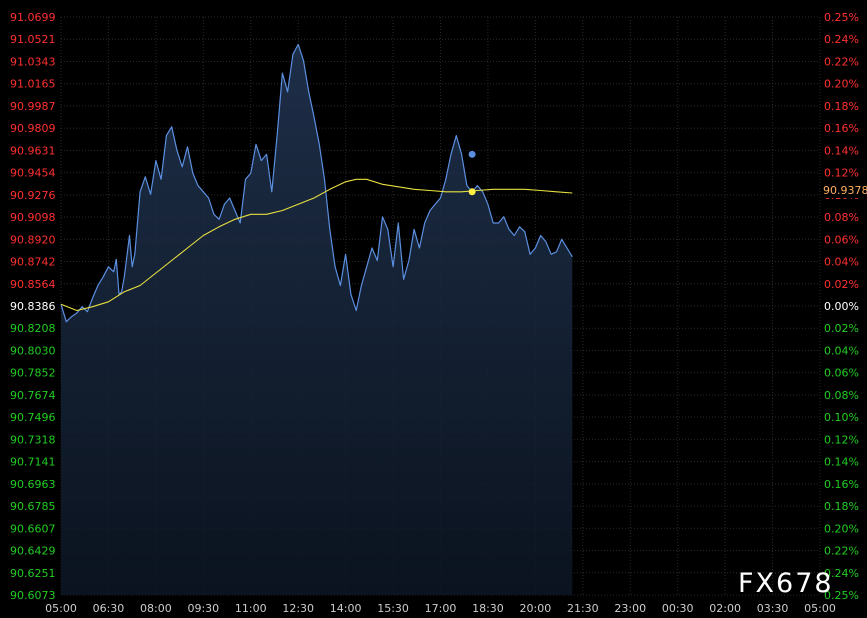  Describe the element at coordinates (33, 128) in the screenshot. I see `left-tick-label: 90.9809` at that location.